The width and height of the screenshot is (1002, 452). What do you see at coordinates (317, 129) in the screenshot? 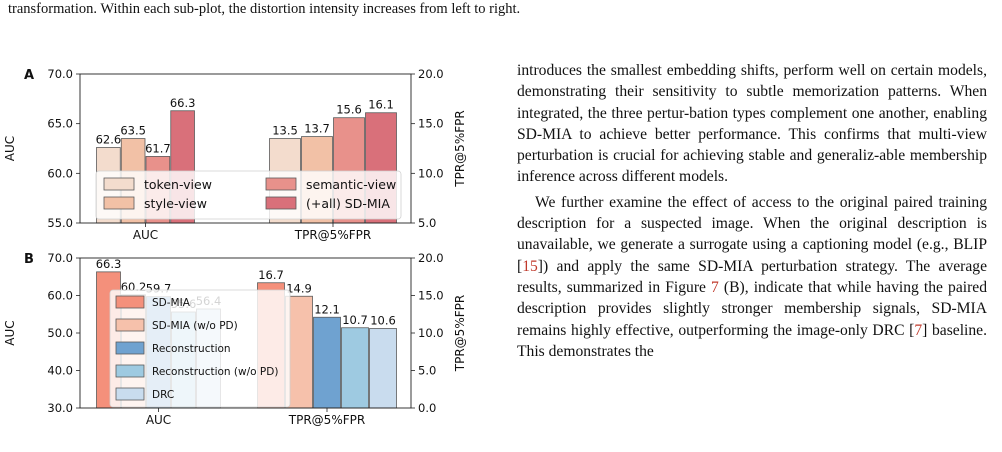
I see `bar-value-label: 13.7` at bounding box center [317, 129].